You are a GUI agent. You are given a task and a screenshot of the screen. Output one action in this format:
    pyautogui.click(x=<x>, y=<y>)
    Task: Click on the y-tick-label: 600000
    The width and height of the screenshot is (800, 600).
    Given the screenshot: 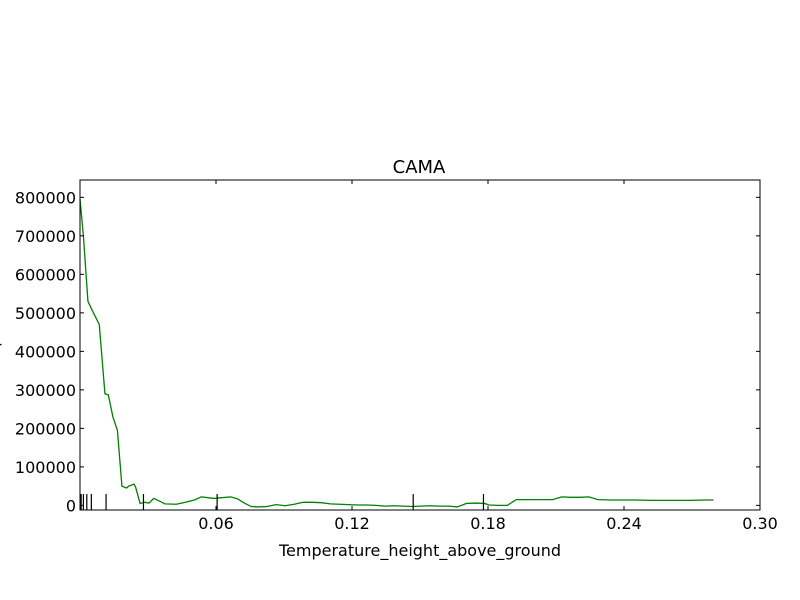 What is the action you would take?
    pyautogui.click(x=45, y=274)
    